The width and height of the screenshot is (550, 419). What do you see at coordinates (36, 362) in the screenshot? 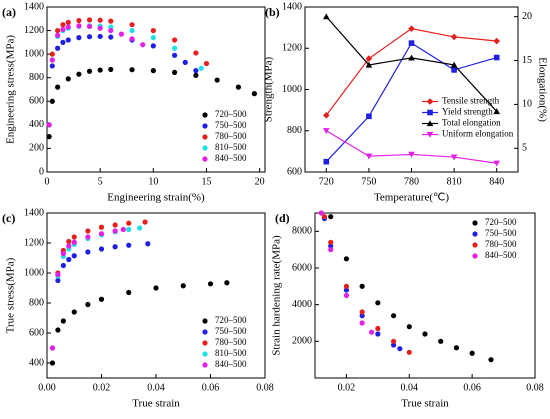
I see `y-tick-label: 400` at bounding box center [36, 362].